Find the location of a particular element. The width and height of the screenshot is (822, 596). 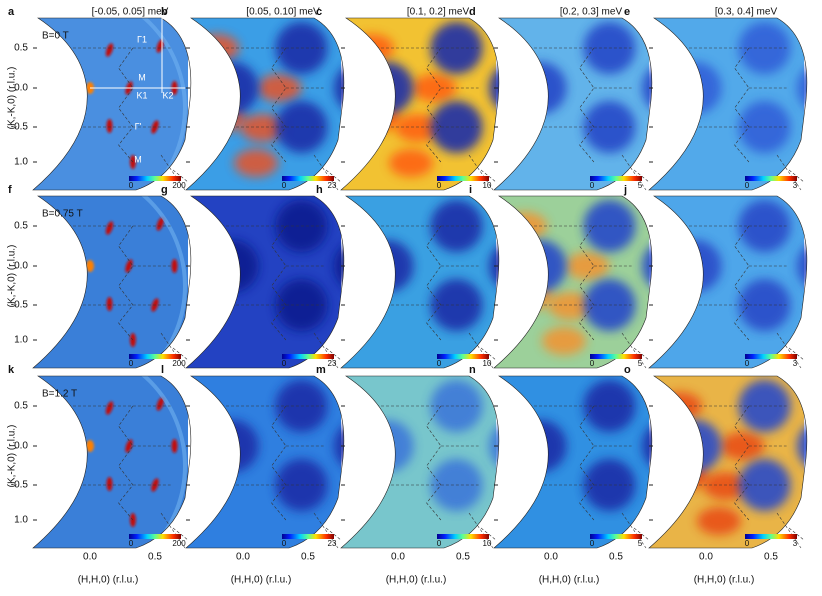

panel-letter: a is located at coordinates (11, 12).